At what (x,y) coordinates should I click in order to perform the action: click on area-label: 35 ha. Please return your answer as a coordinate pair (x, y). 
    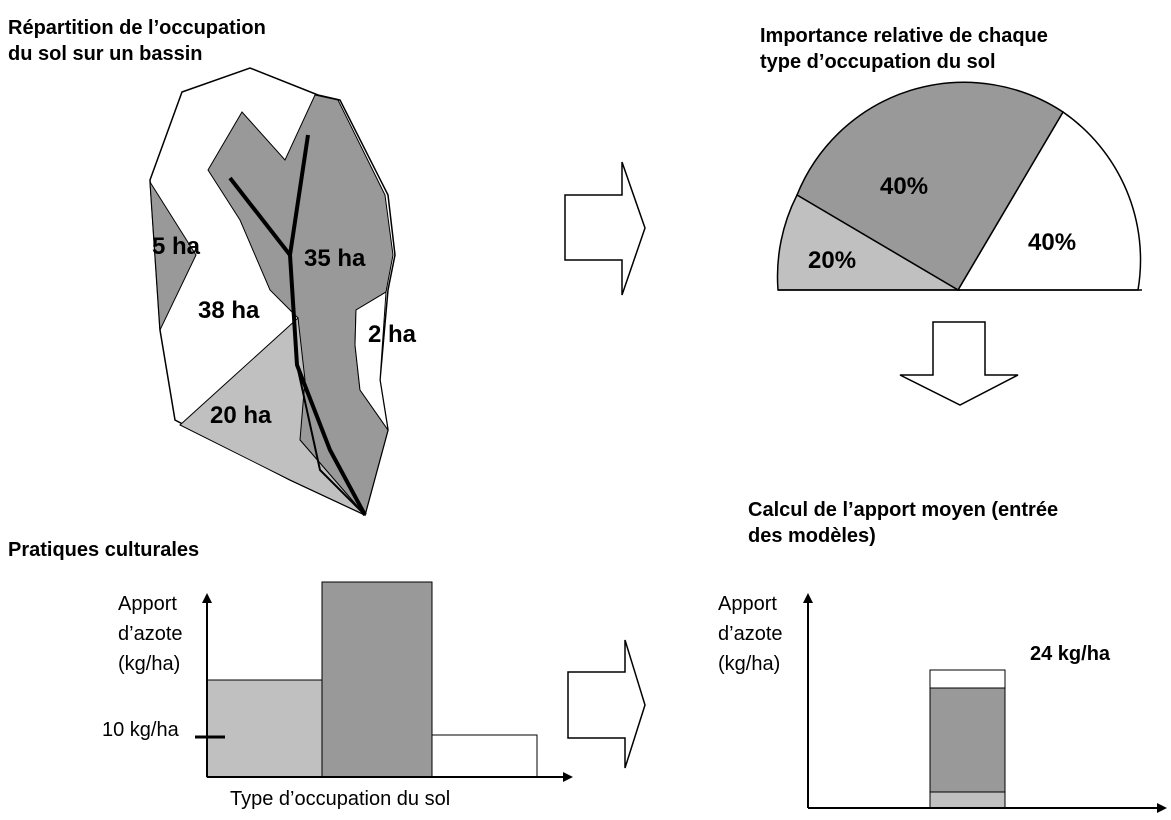
    Looking at the image, I should click on (335, 258).